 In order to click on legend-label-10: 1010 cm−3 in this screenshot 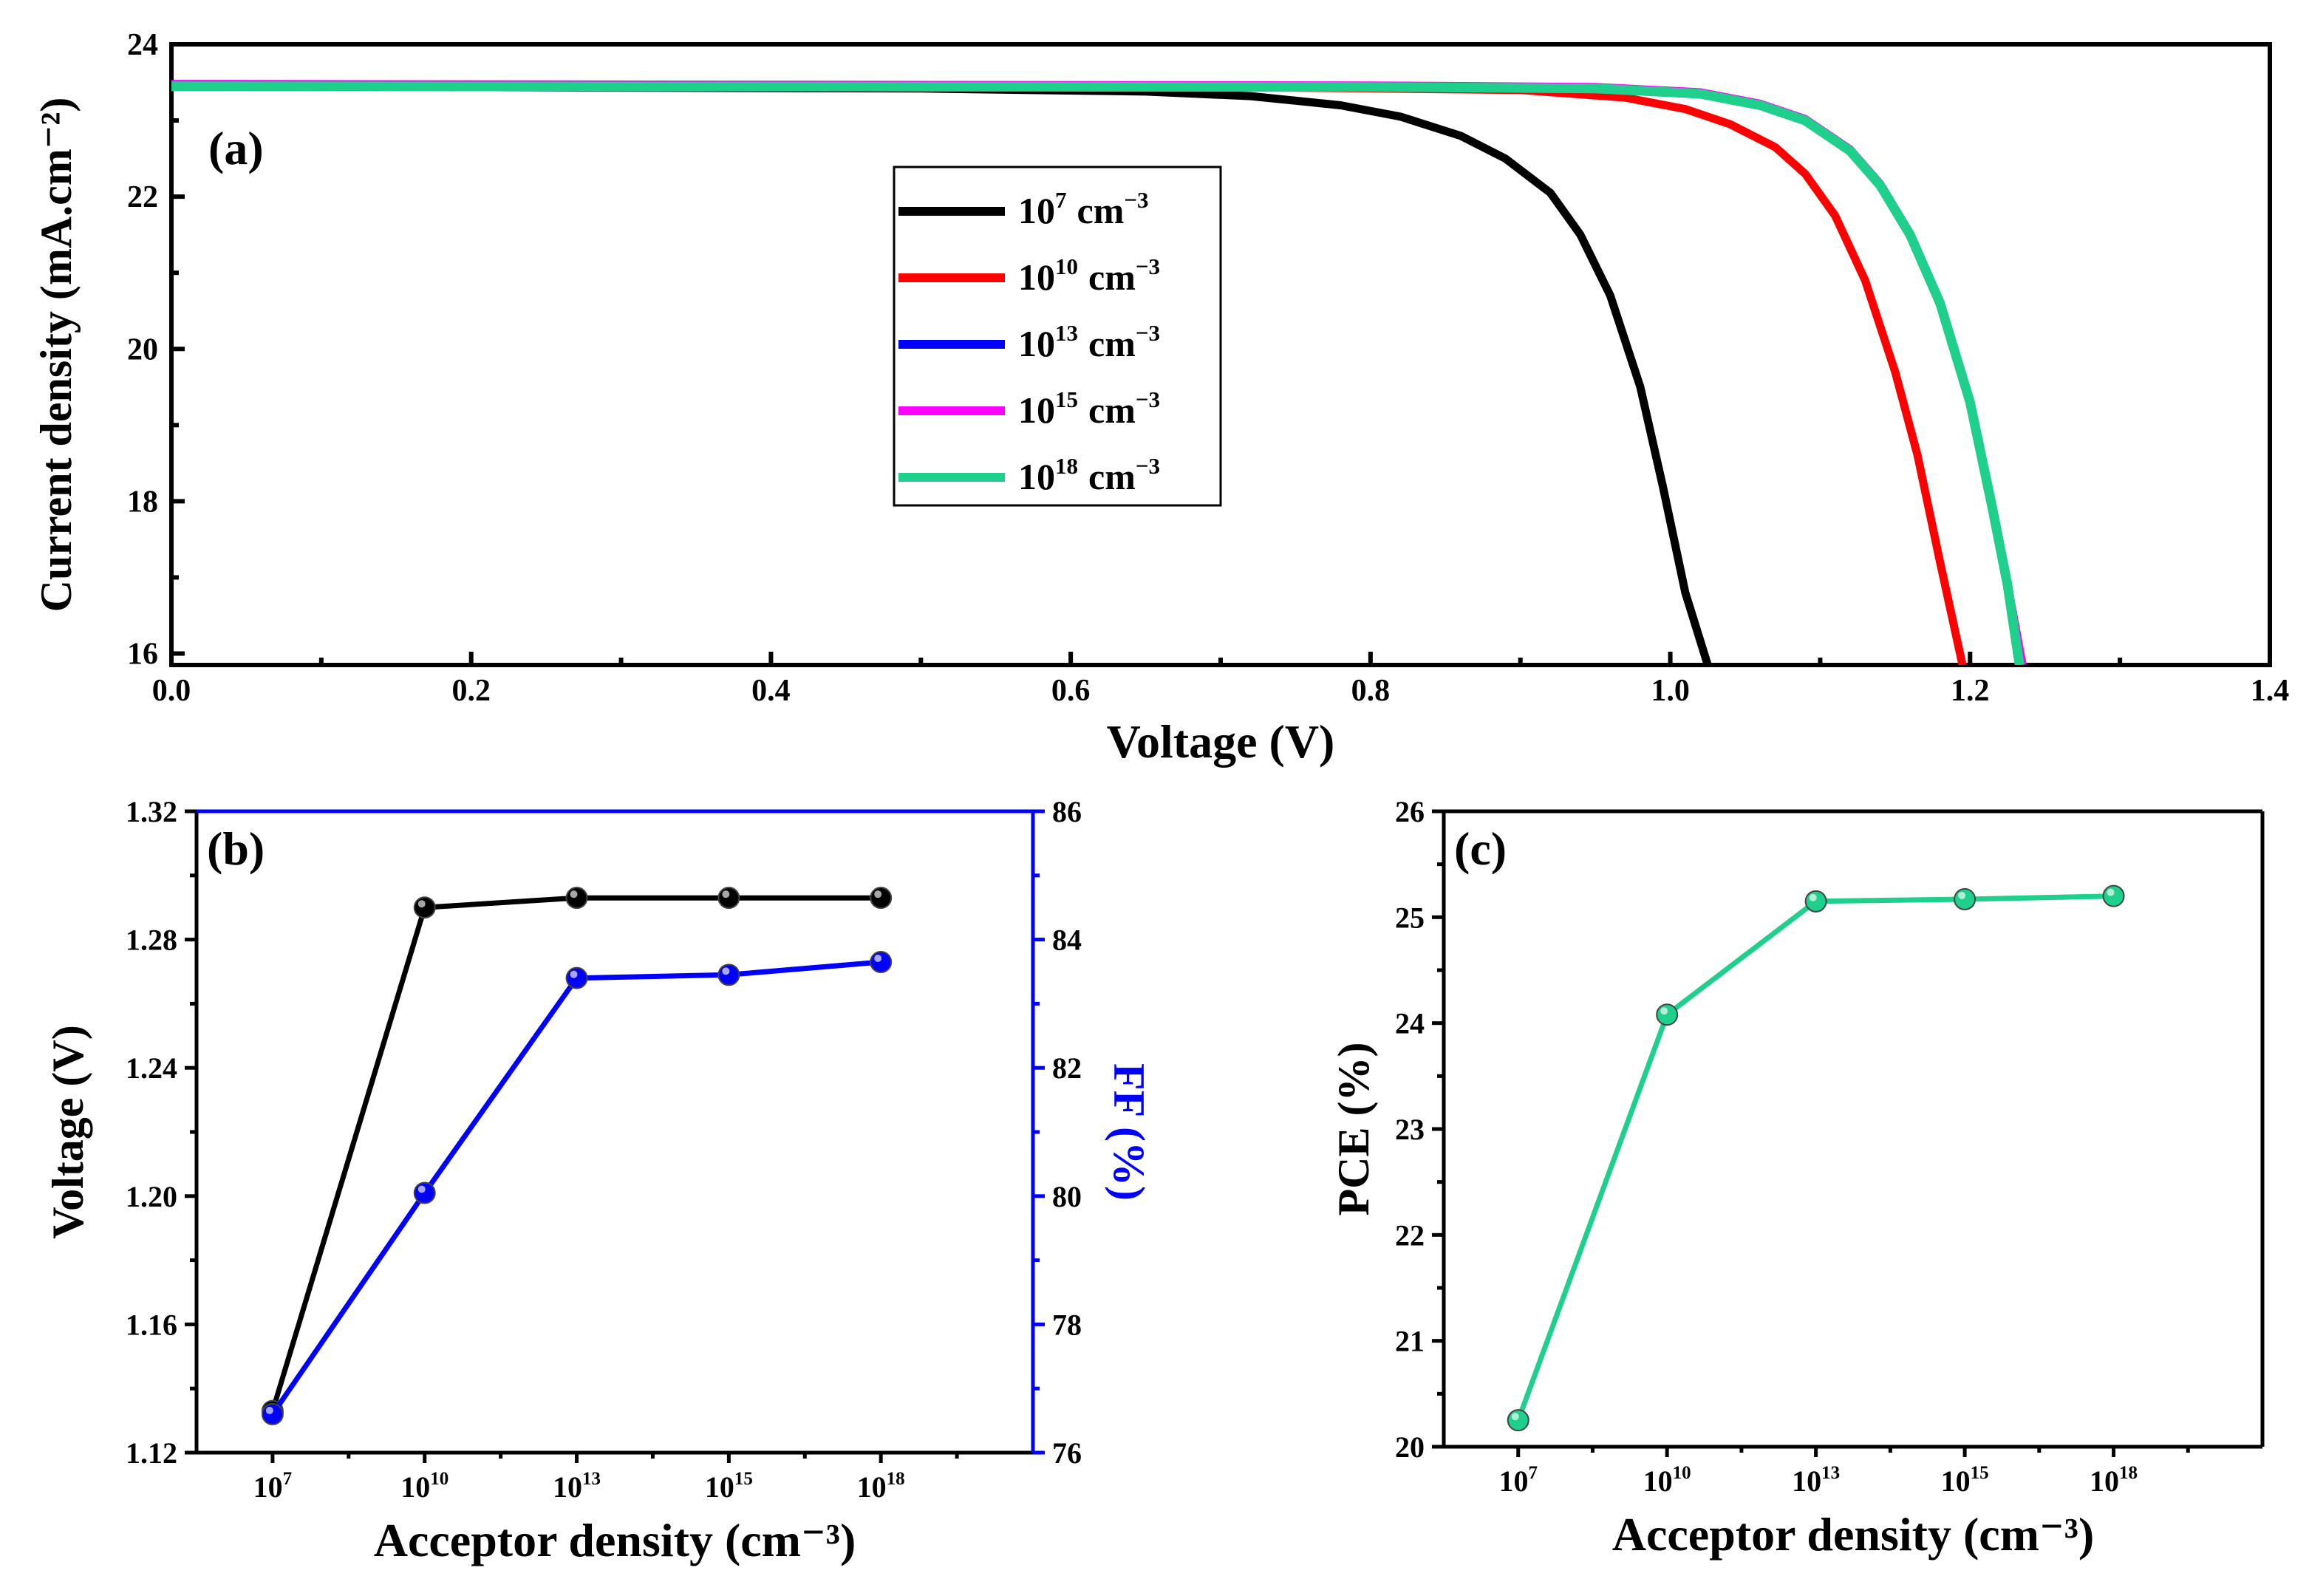, I will do `click(1089, 275)`.